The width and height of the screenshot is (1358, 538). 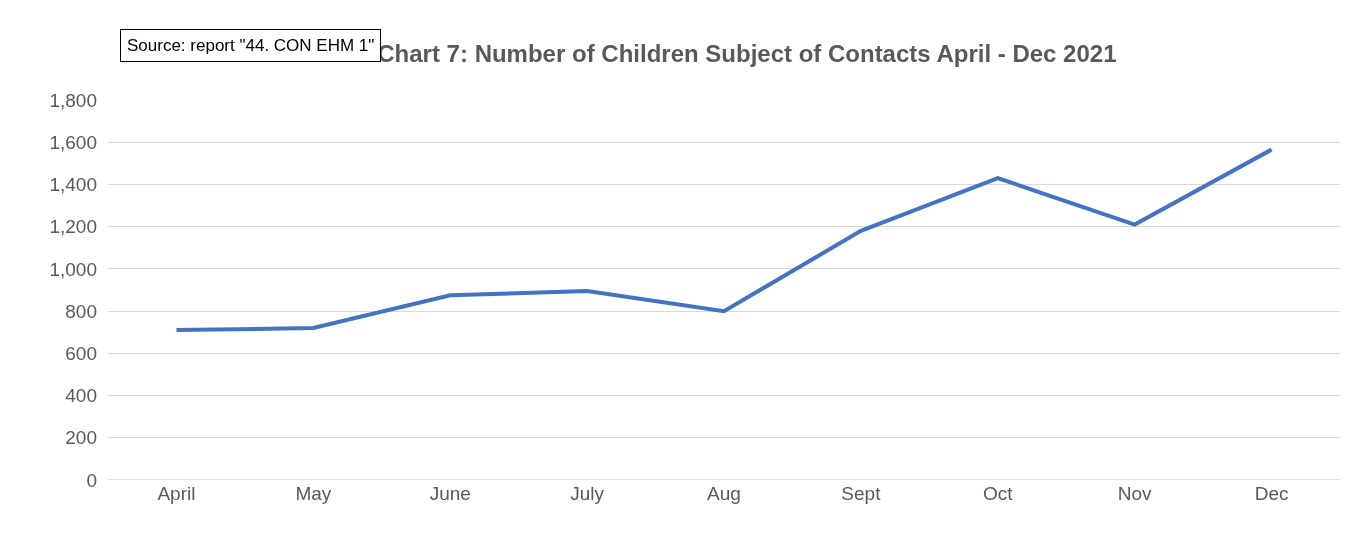 What do you see at coordinates (998, 493) in the screenshot?
I see `x-tick-label: Oct` at bounding box center [998, 493].